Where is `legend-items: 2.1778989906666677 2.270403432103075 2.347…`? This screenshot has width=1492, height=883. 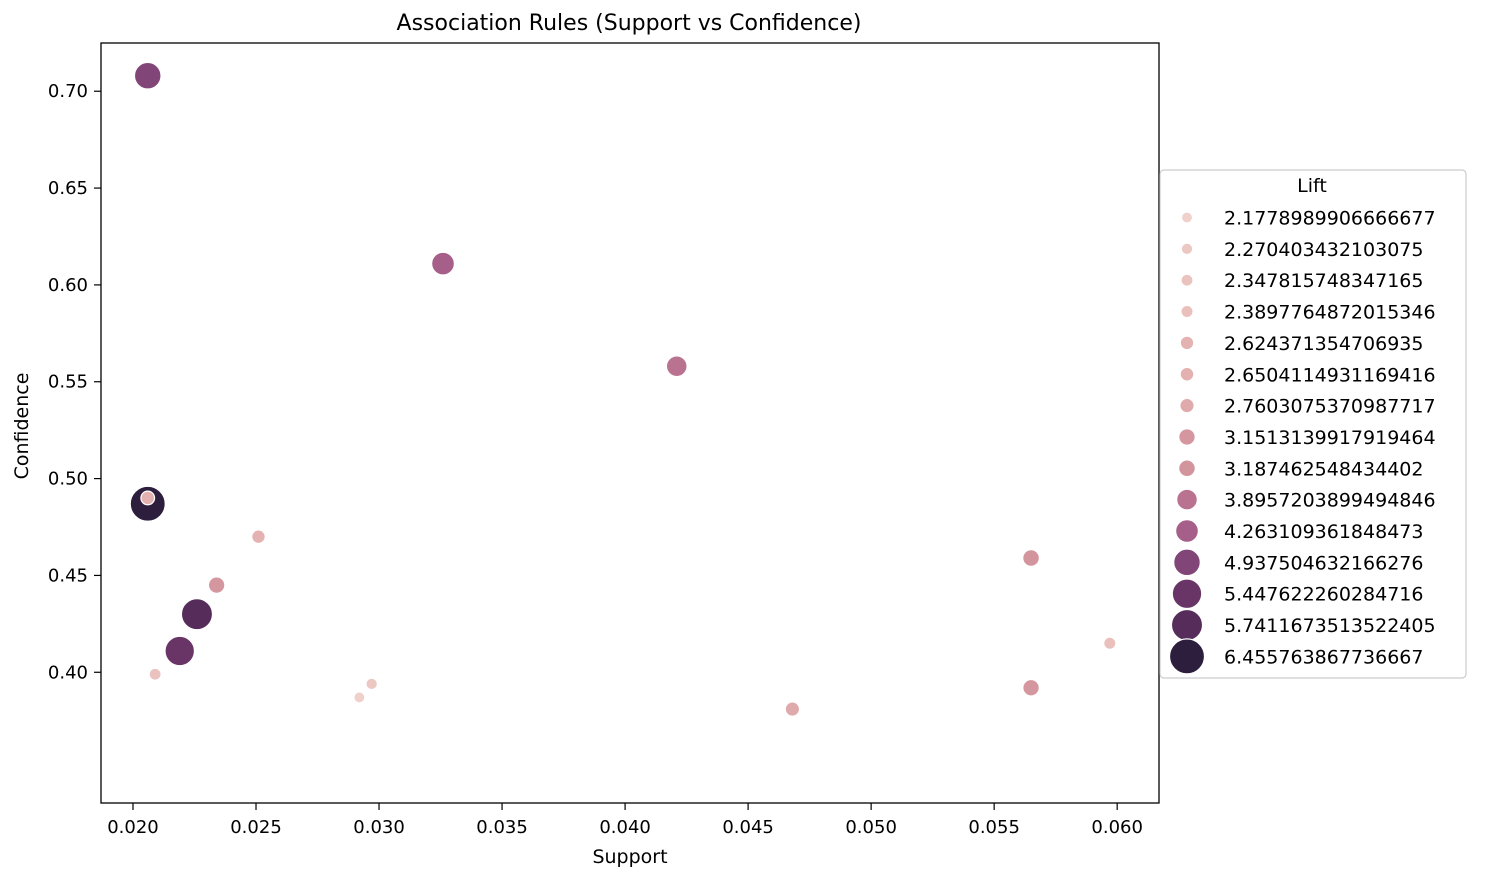
legend-items: 2.1778989906666677 2.270403432103075 2.347… is located at coordinates (1302, 441).